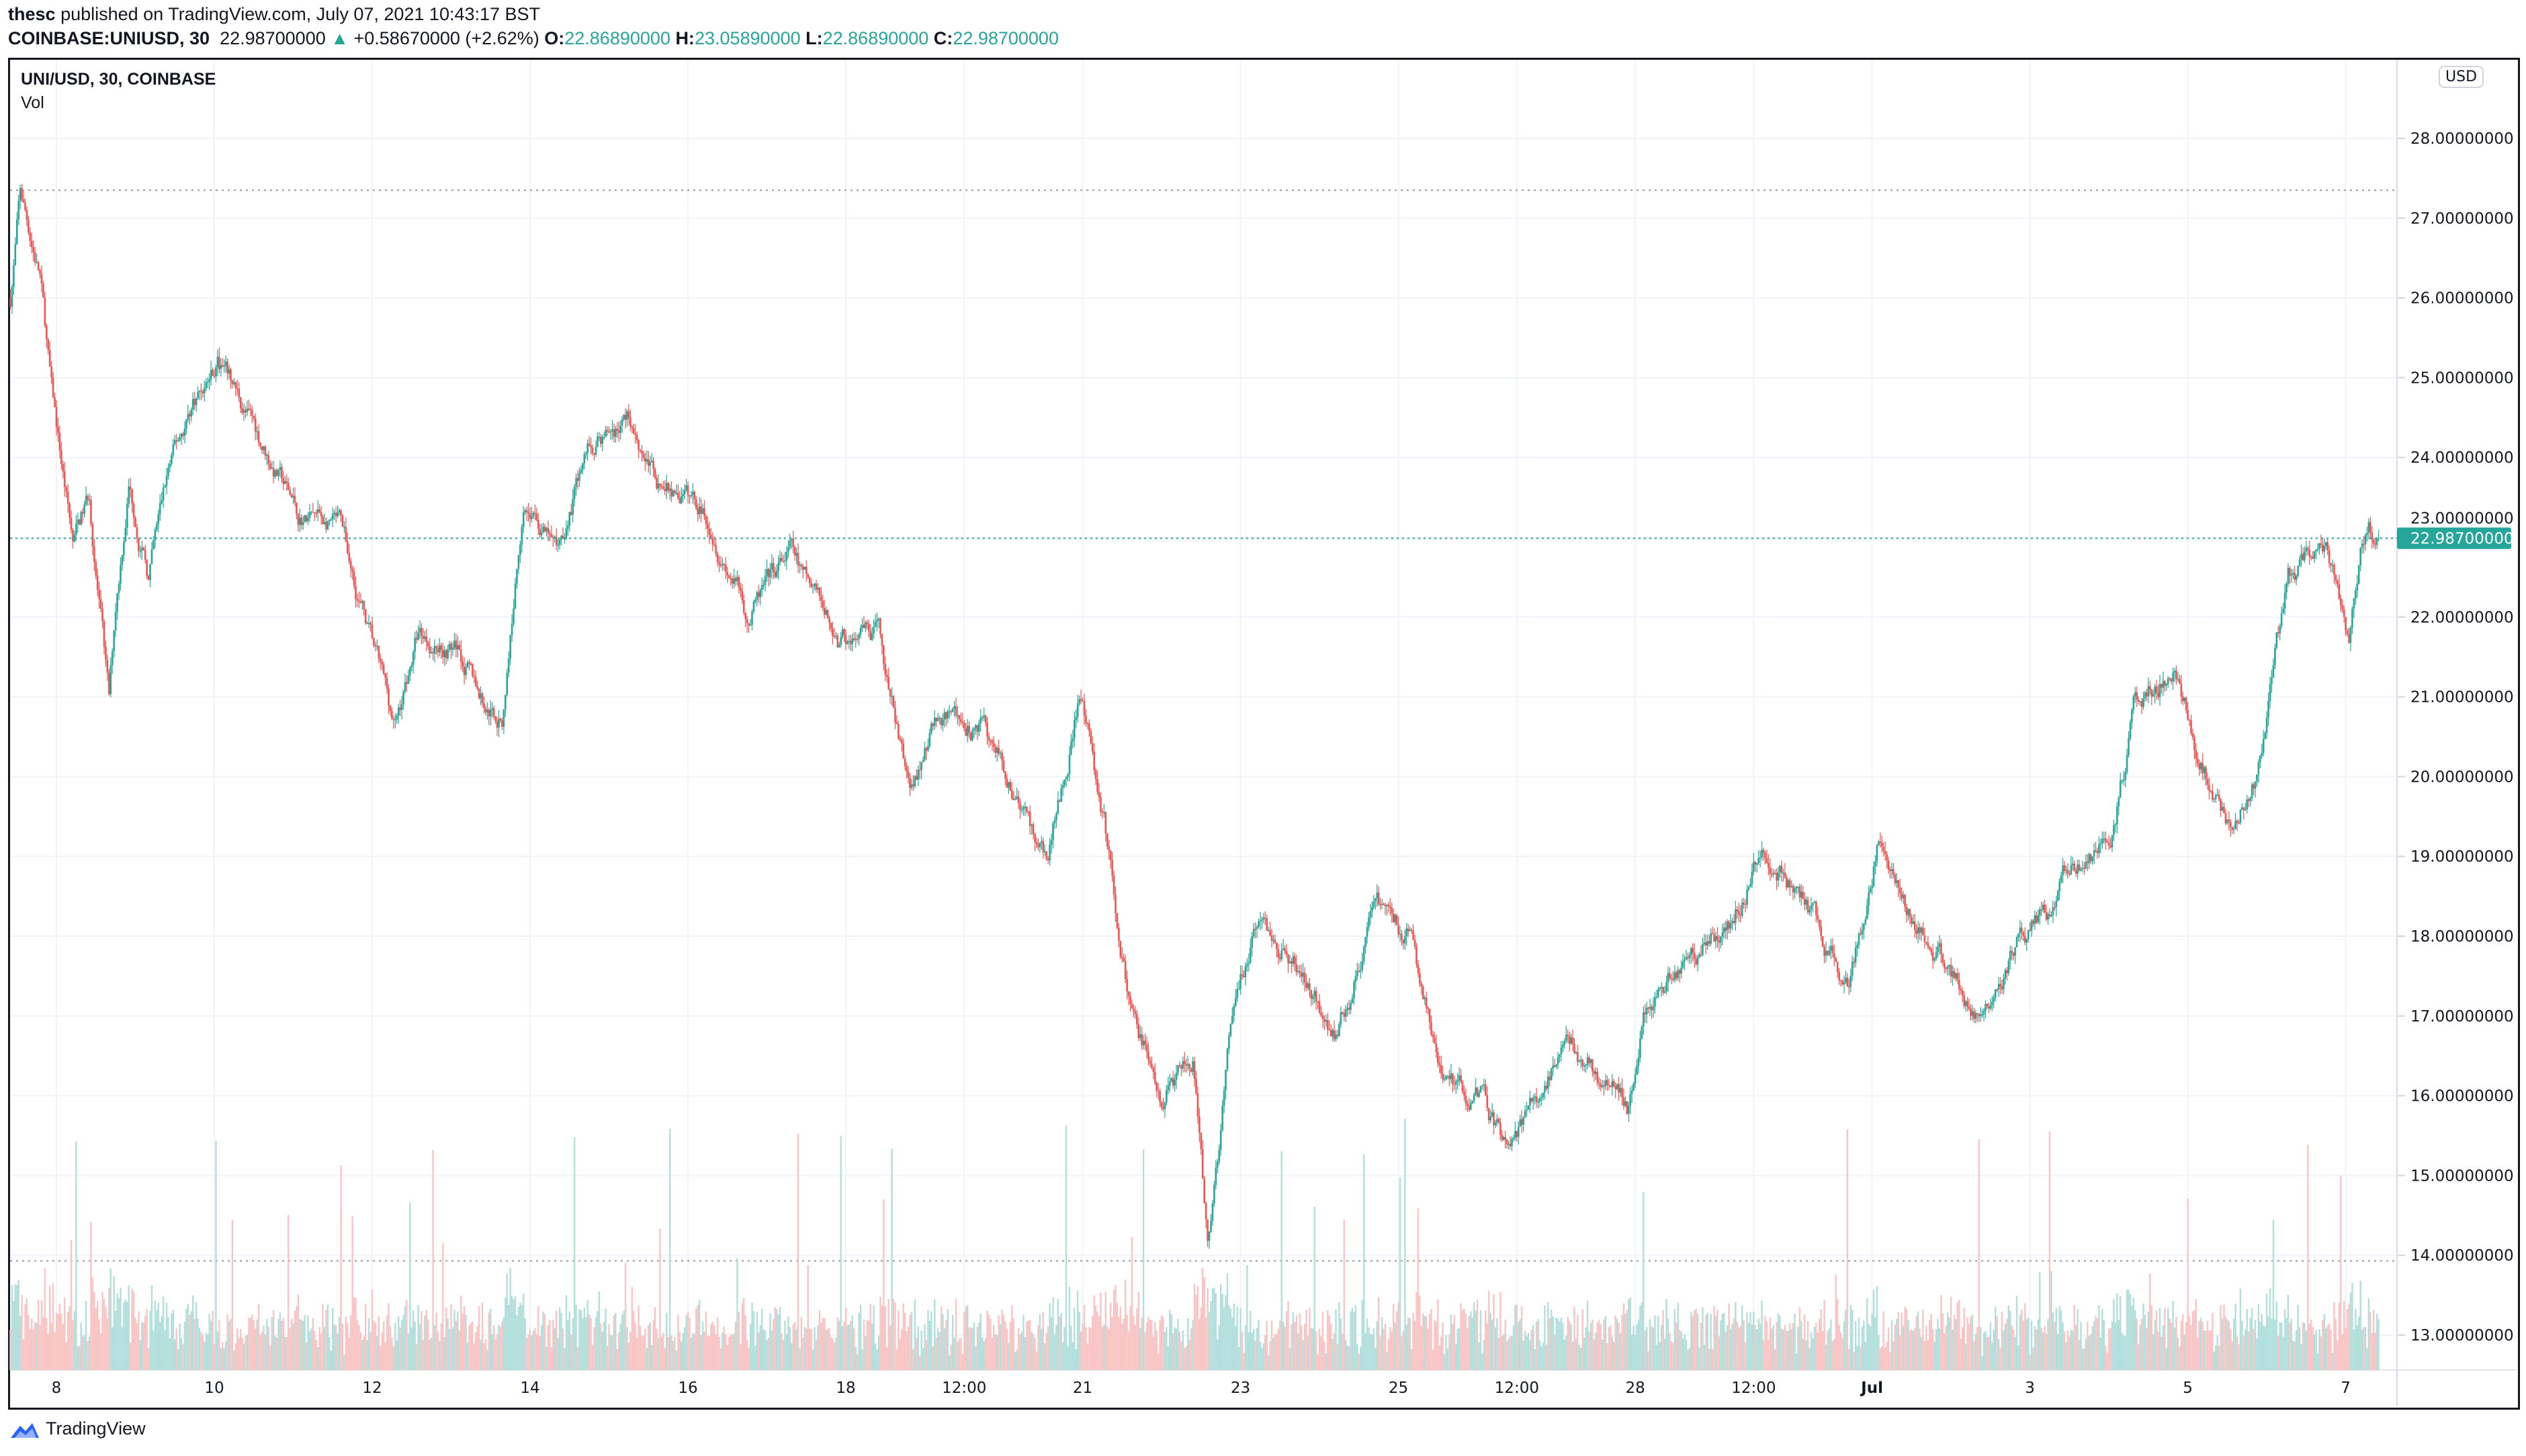  I want to click on time-axis-label: 14, so click(529, 1388).